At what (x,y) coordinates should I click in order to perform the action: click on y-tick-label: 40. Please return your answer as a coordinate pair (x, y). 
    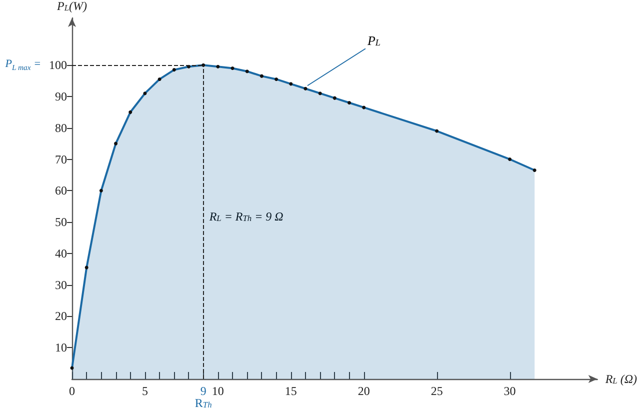
    Looking at the image, I should click on (61, 253).